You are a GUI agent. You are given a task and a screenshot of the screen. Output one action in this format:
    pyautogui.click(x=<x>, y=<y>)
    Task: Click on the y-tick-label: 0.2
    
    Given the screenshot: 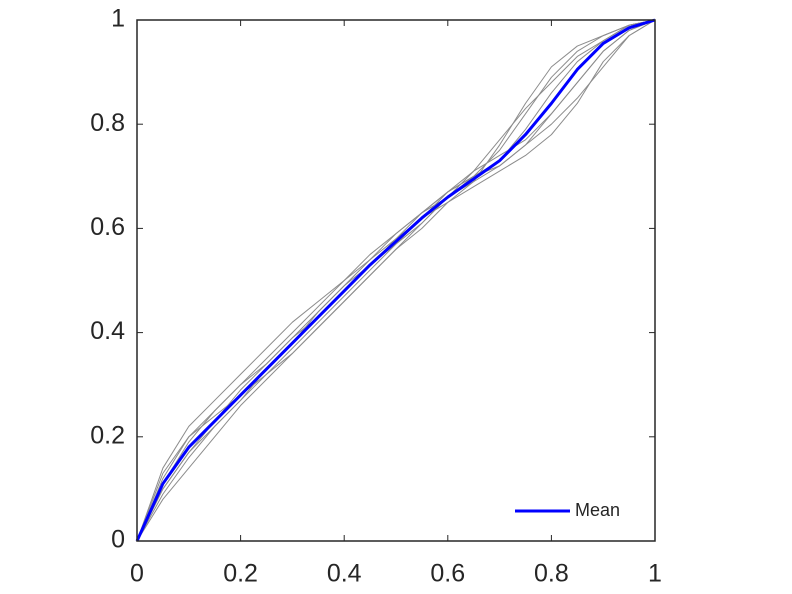 What is the action you would take?
    pyautogui.click(x=107, y=435)
    